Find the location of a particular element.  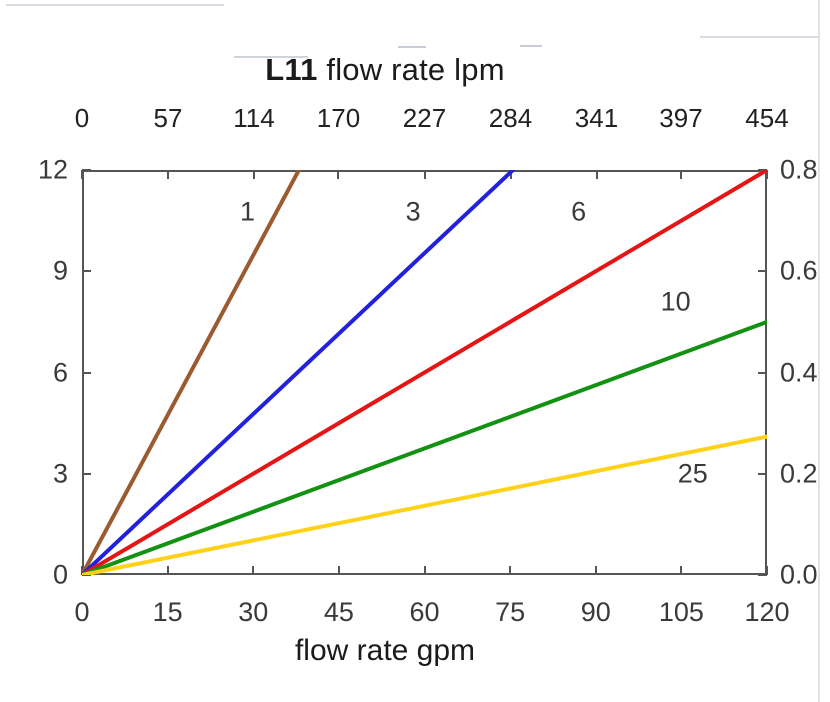

chart-title-rest: flow rate lpm is located at coordinates (411, 69).